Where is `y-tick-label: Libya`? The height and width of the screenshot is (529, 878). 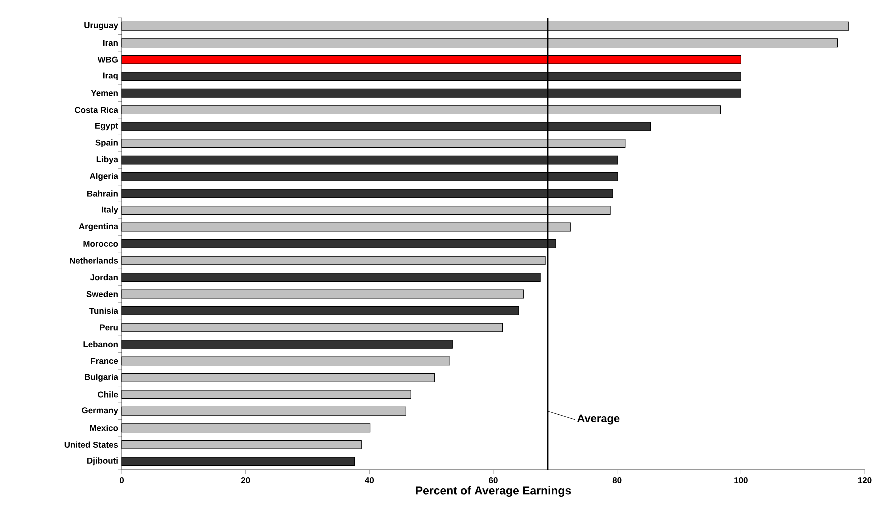
y-tick-label: Libya is located at coordinates (107, 160).